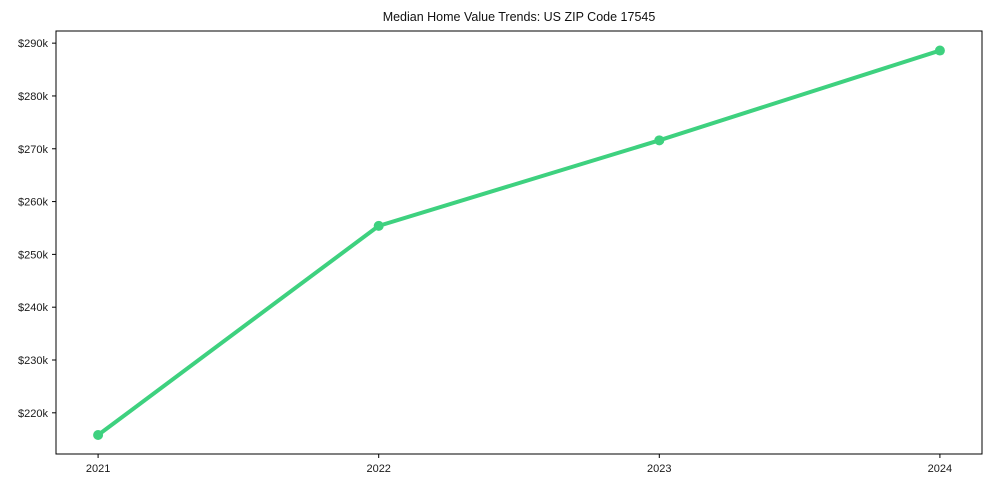 Image resolution: width=990 pixels, height=490 pixels. I want to click on x-tick-label: 2022, so click(378, 469).